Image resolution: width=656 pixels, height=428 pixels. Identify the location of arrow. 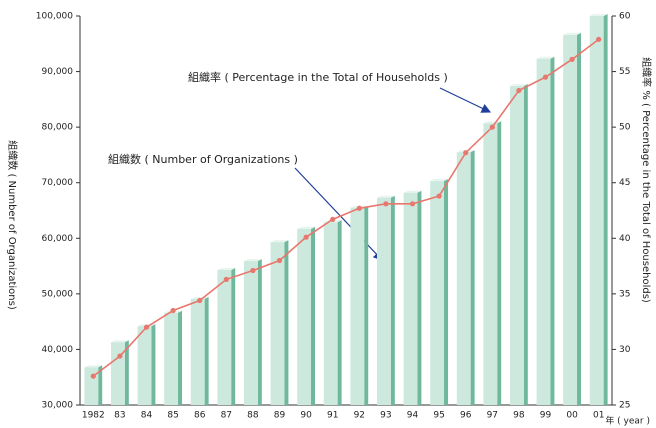
(465, 100).